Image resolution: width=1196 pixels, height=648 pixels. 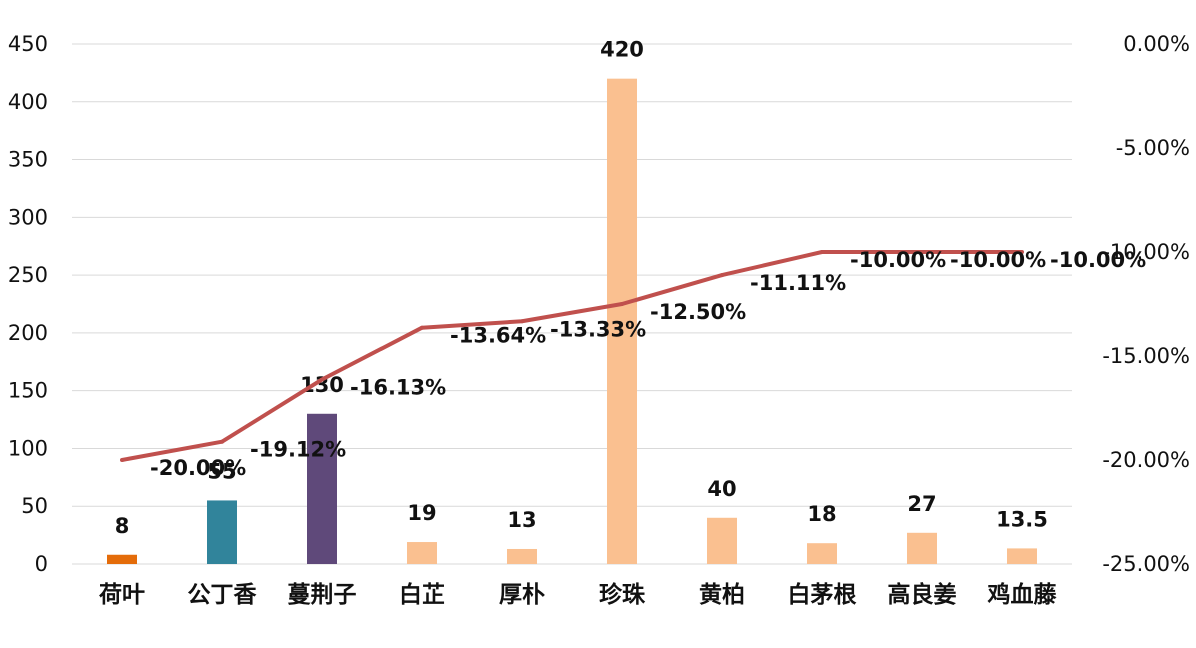 I want to click on category-label: 白芷, so click(x=422, y=594).